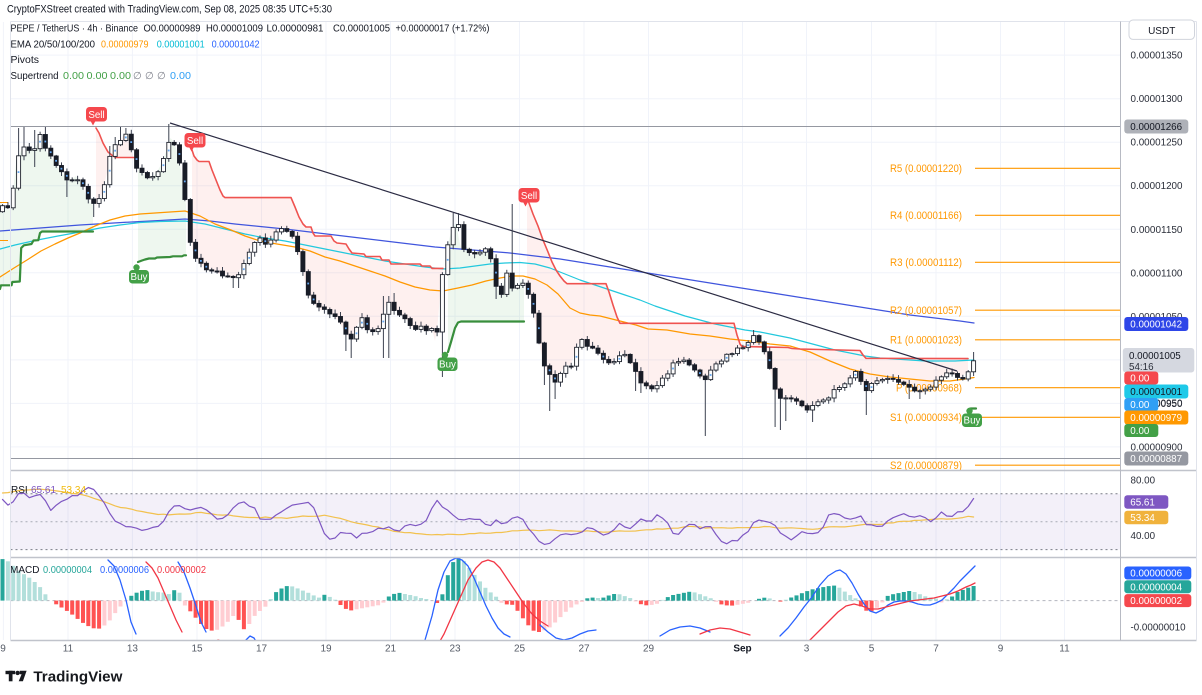  Describe the element at coordinates (926, 311) in the screenshot. I see `svg-text: R2 (0.00001057)` at that location.